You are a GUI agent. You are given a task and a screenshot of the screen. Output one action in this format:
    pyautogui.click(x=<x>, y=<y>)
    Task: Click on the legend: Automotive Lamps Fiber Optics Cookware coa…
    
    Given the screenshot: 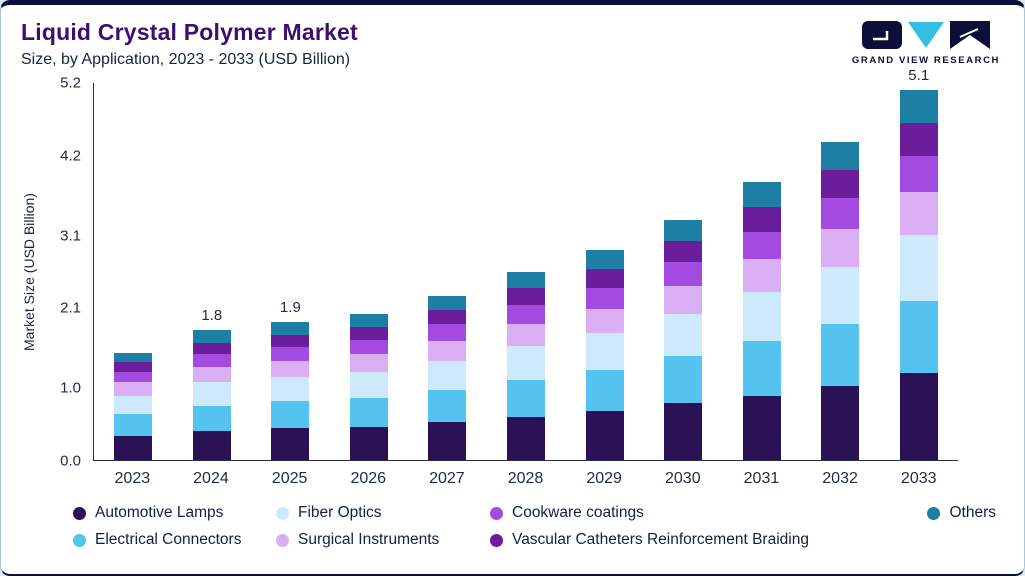 What is the action you would take?
    pyautogui.click(x=512, y=518)
    